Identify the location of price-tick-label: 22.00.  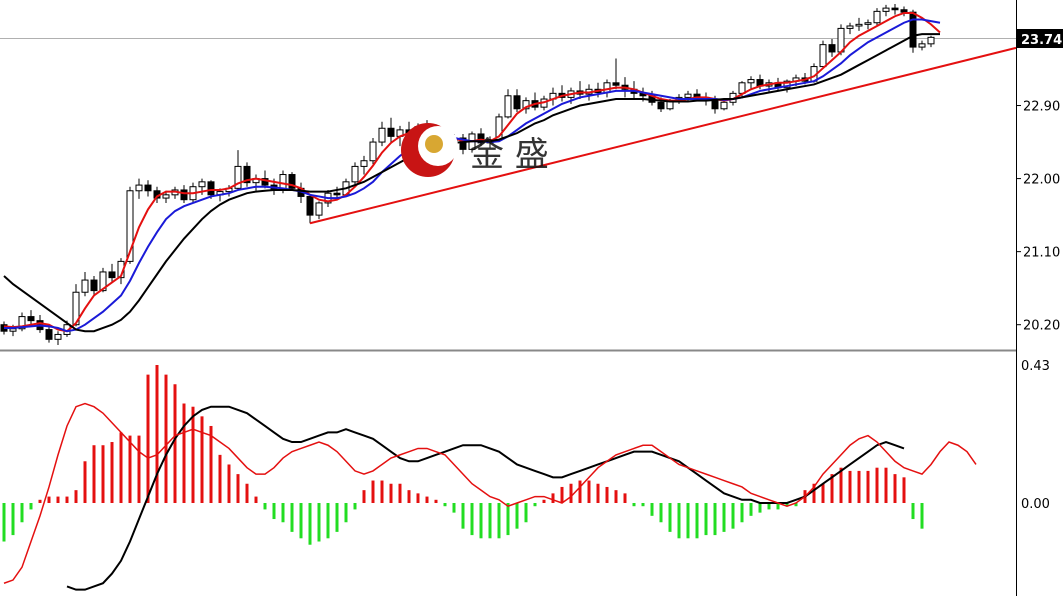
(1041, 180).